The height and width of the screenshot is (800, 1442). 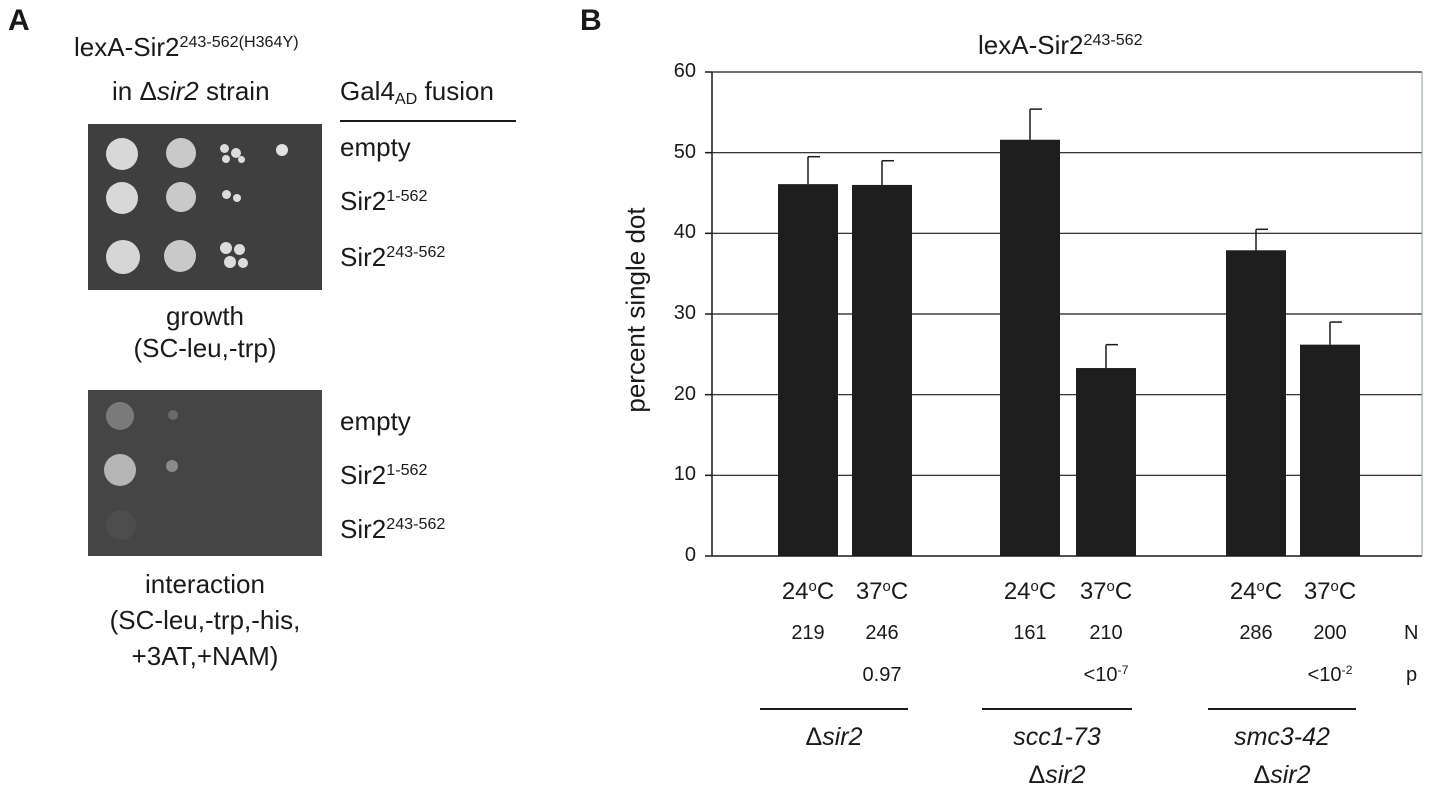 I want to click on fusion-suffix: fusion, so click(x=455, y=91).